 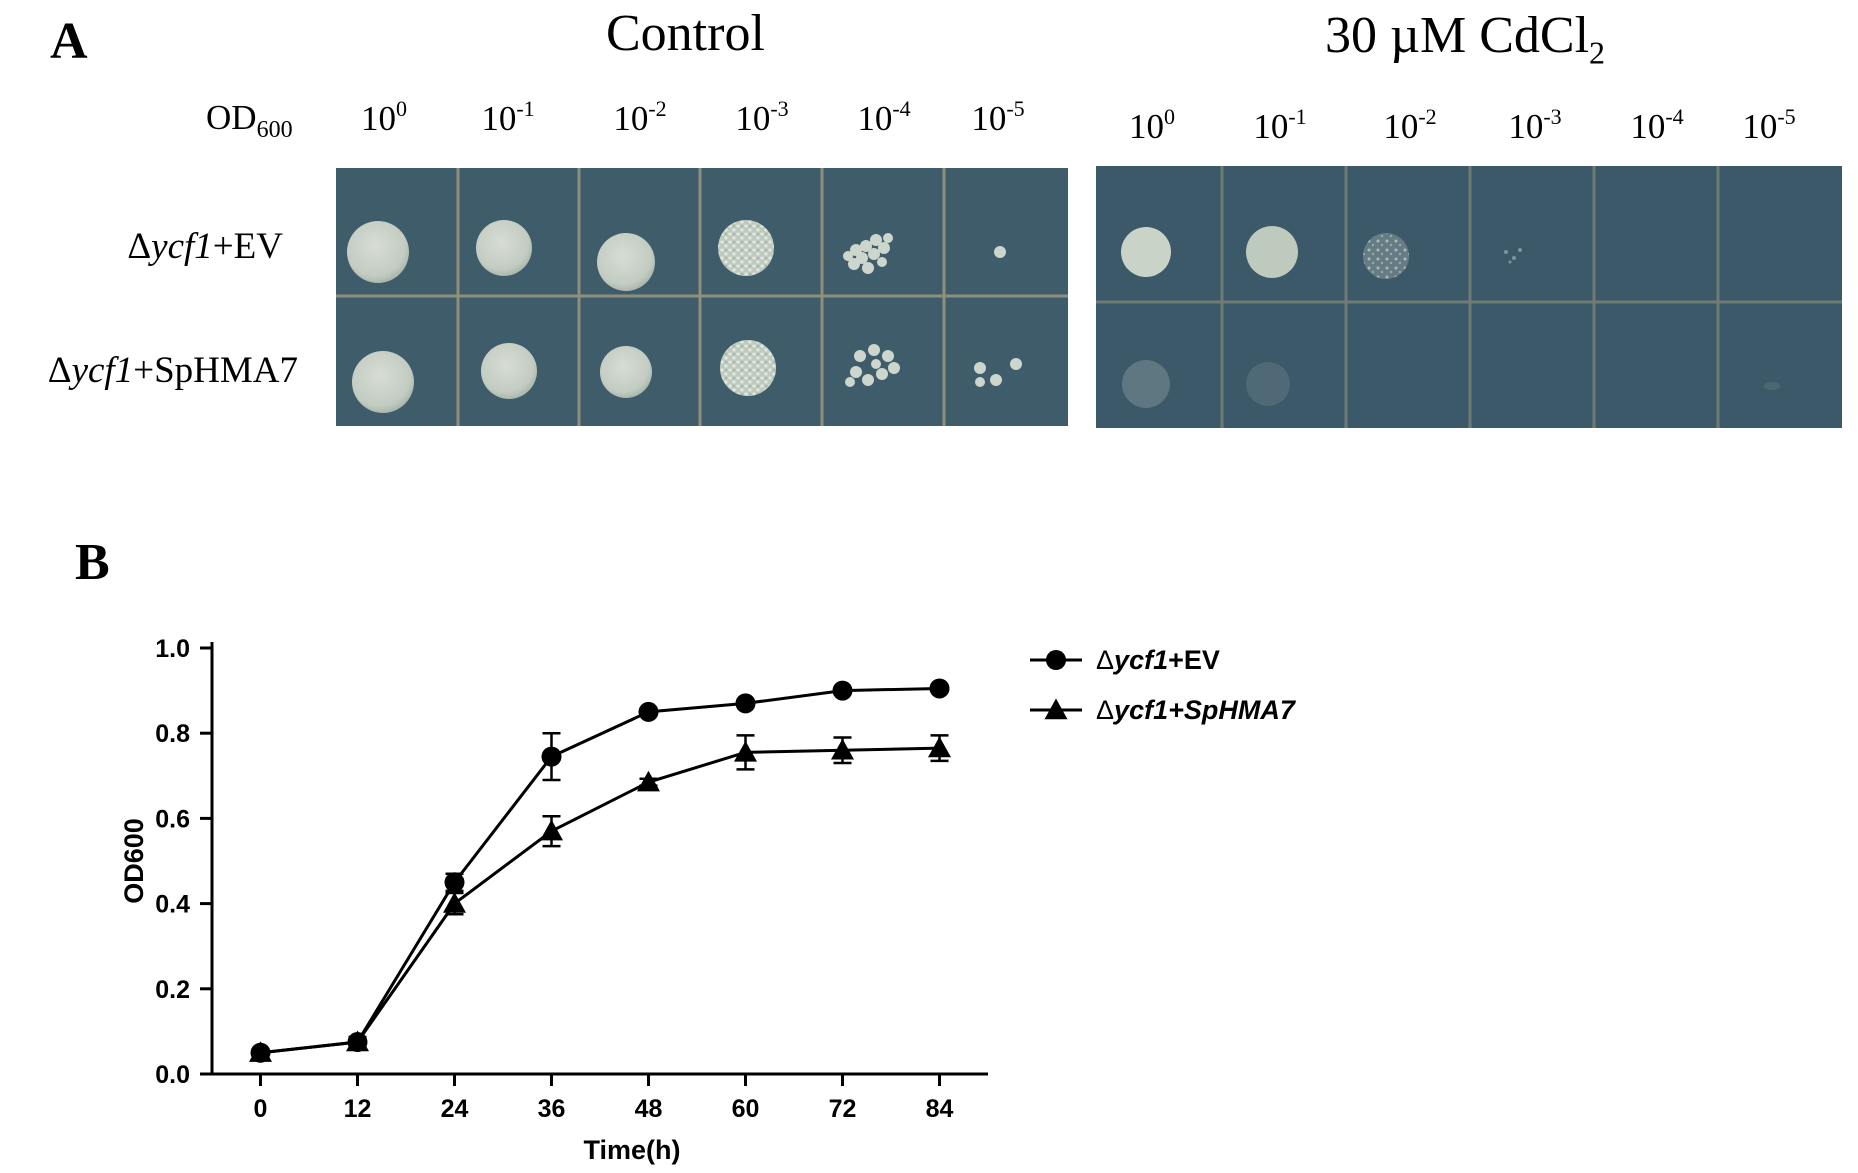 What do you see at coordinates (358, 1109) in the screenshot?
I see `x-tick-label: 12` at bounding box center [358, 1109].